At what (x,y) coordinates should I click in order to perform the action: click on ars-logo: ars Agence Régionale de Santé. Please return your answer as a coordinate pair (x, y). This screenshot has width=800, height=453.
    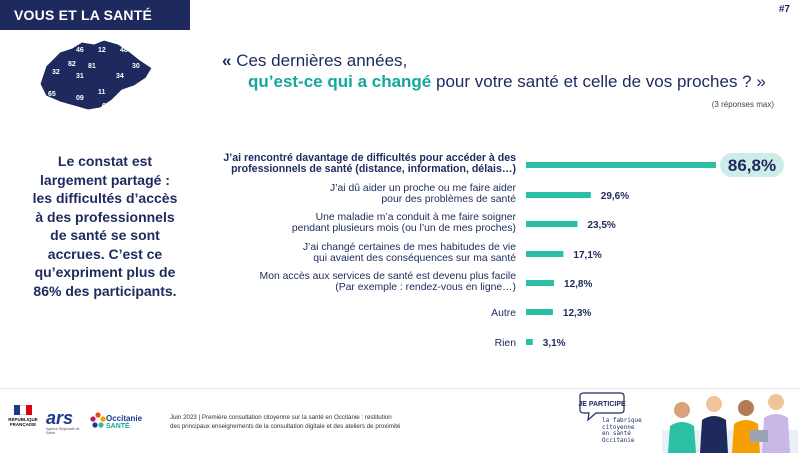
    Looking at the image, I should click on (64, 424).